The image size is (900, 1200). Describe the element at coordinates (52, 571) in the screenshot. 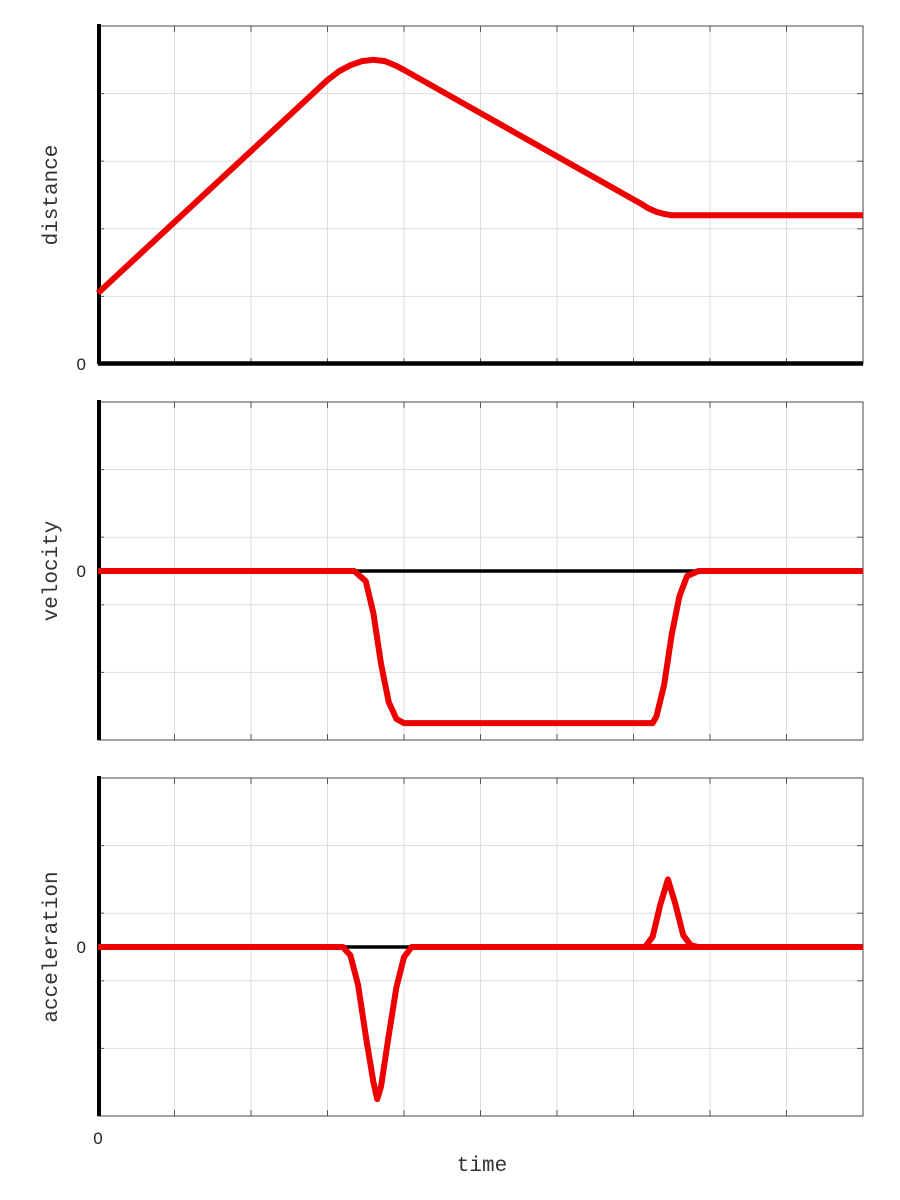

I see `y-axis-title: velocity` at that location.